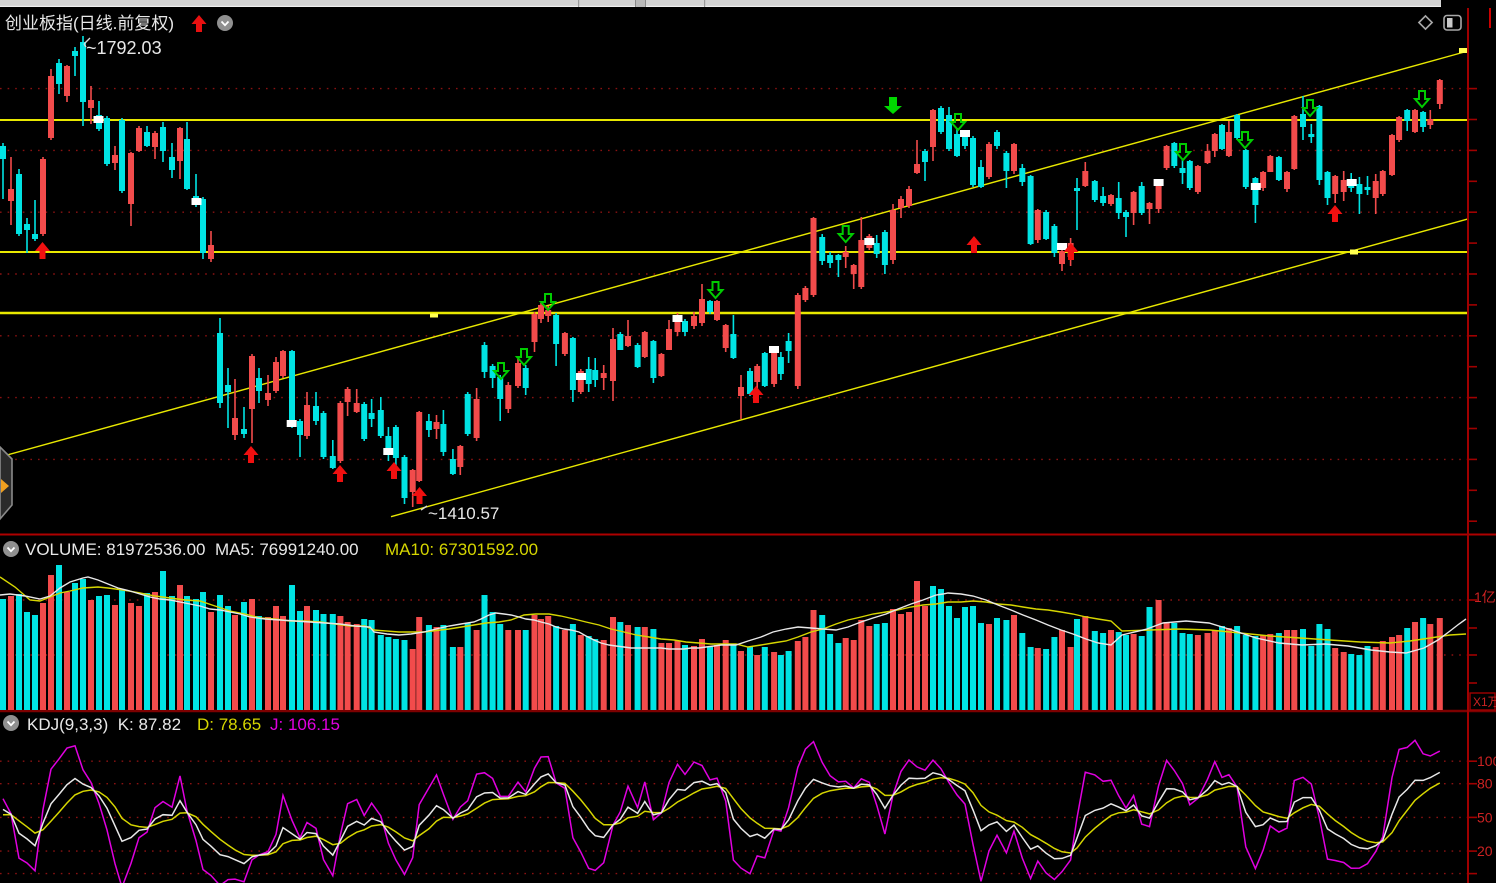  I want to click on svg-text: 20, so click(1485, 851).